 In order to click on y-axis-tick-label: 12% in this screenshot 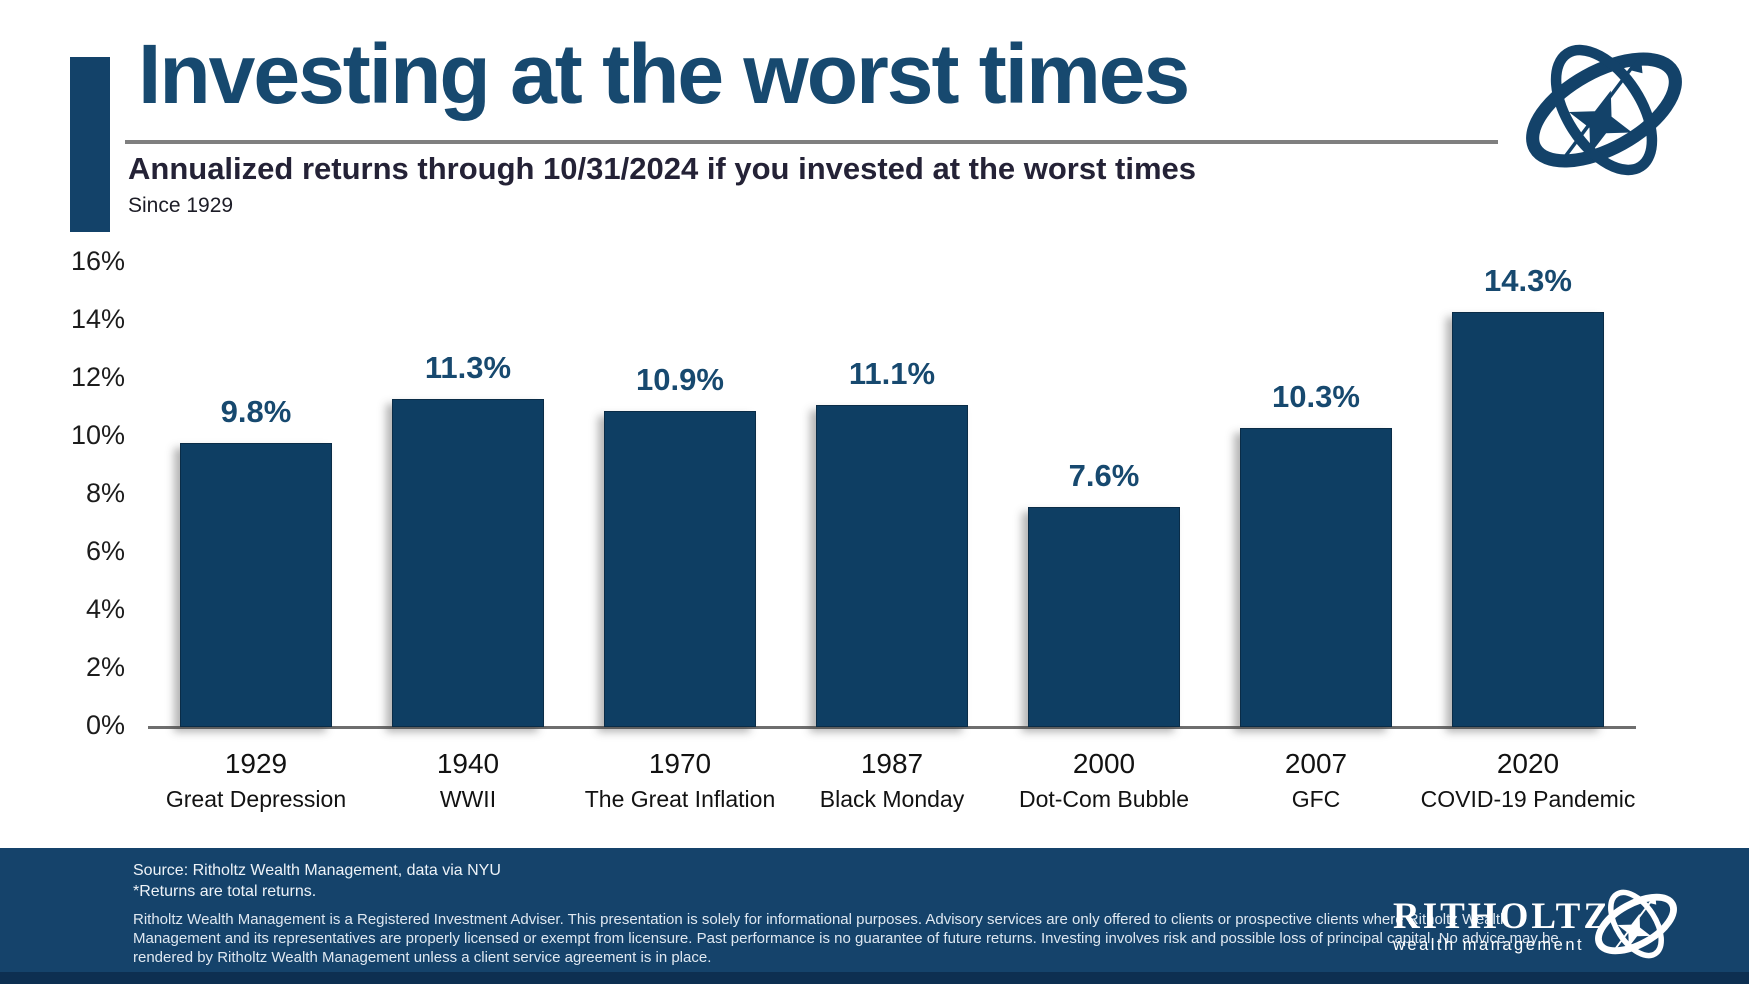, I will do `click(97, 377)`.